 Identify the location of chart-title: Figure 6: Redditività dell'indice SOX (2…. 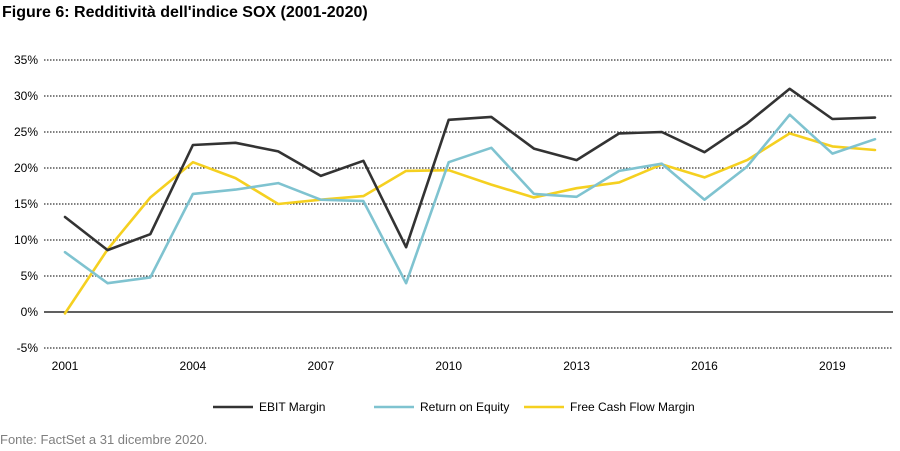
(185, 12).